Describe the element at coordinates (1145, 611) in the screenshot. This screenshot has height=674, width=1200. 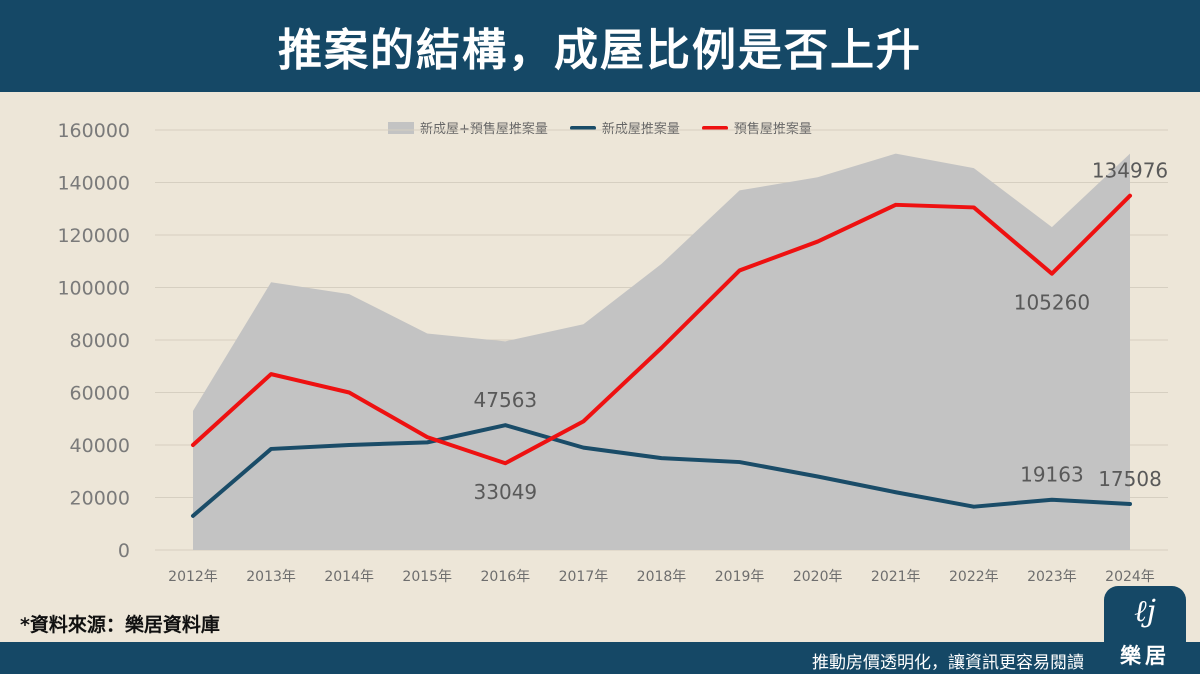
I see `logo-mark-icon: ℓj` at that location.